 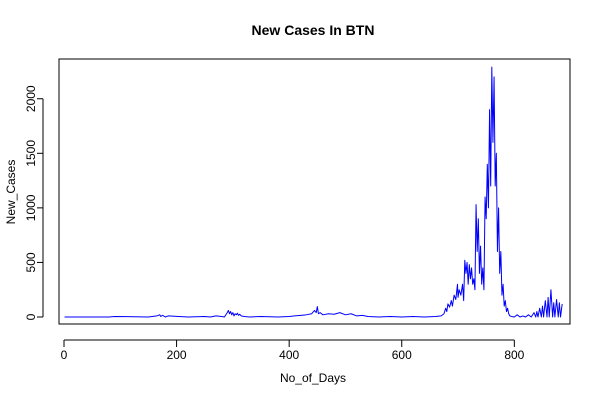 What do you see at coordinates (31, 316) in the screenshot?
I see `y-tick-label: 0` at bounding box center [31, 316].